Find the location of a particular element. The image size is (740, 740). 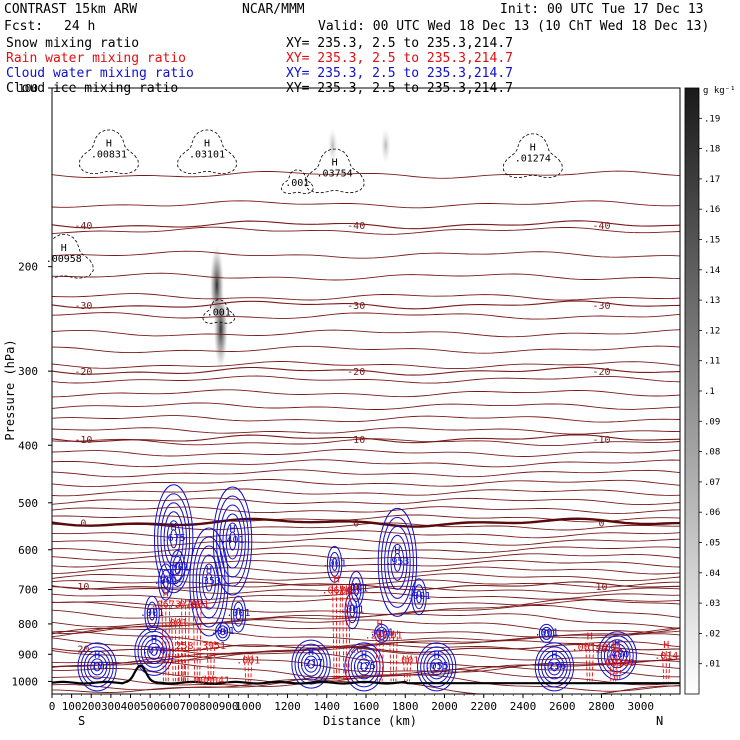

model-title: CONTRAST 15km ARW is located at coordinates (70, 9).